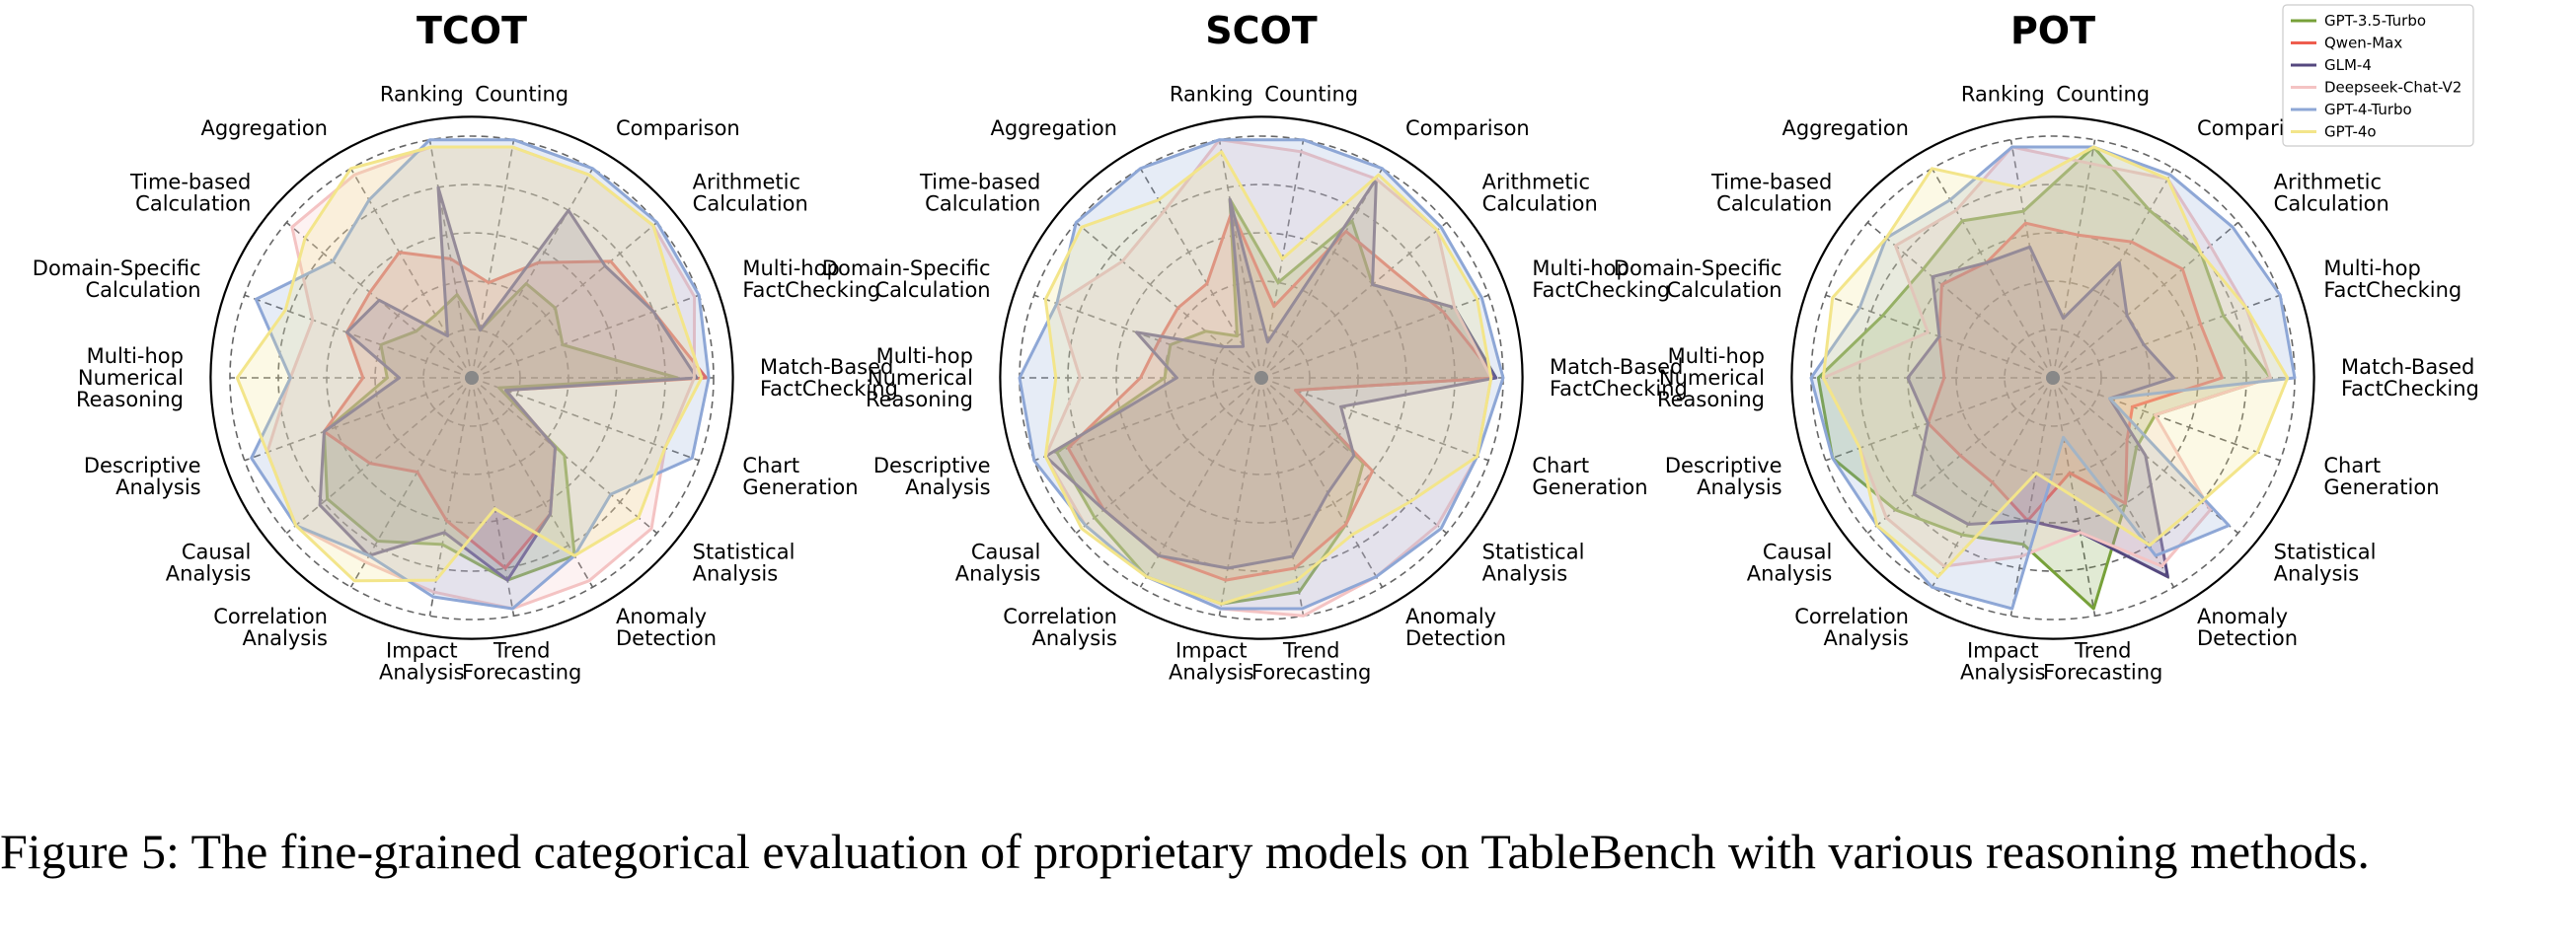  I want to click on legend-entry-gpt-4o: GPT-4o, so click(2350, 132).